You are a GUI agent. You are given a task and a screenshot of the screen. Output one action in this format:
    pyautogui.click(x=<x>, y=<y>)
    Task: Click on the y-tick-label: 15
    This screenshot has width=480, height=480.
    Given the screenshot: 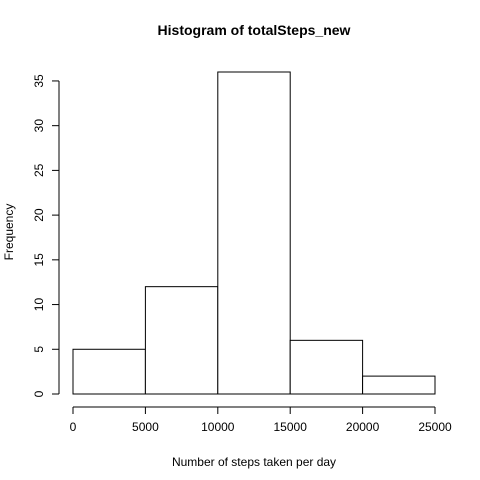 What is the action you would take?
    pyautogui.click(x=39, y=260)
    